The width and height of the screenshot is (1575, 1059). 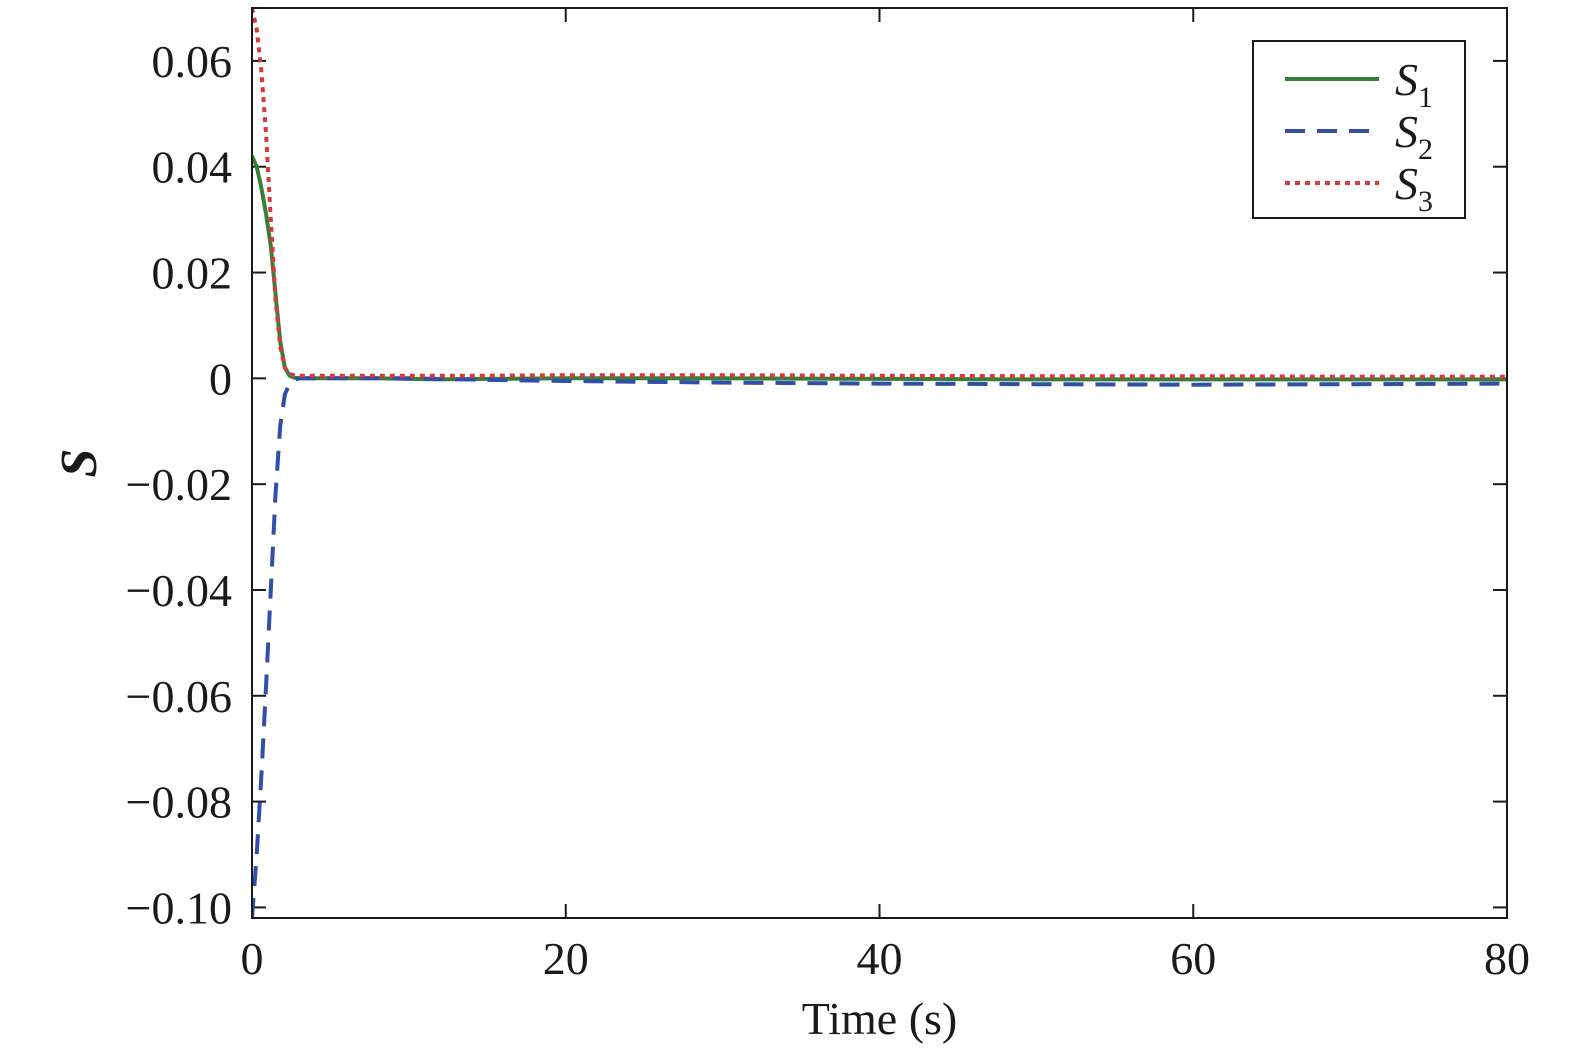 What do you see at coordinates (179, 484) in the screenshot?
I see `y-tick-label: −0.02` at bounding box center [179, 484].